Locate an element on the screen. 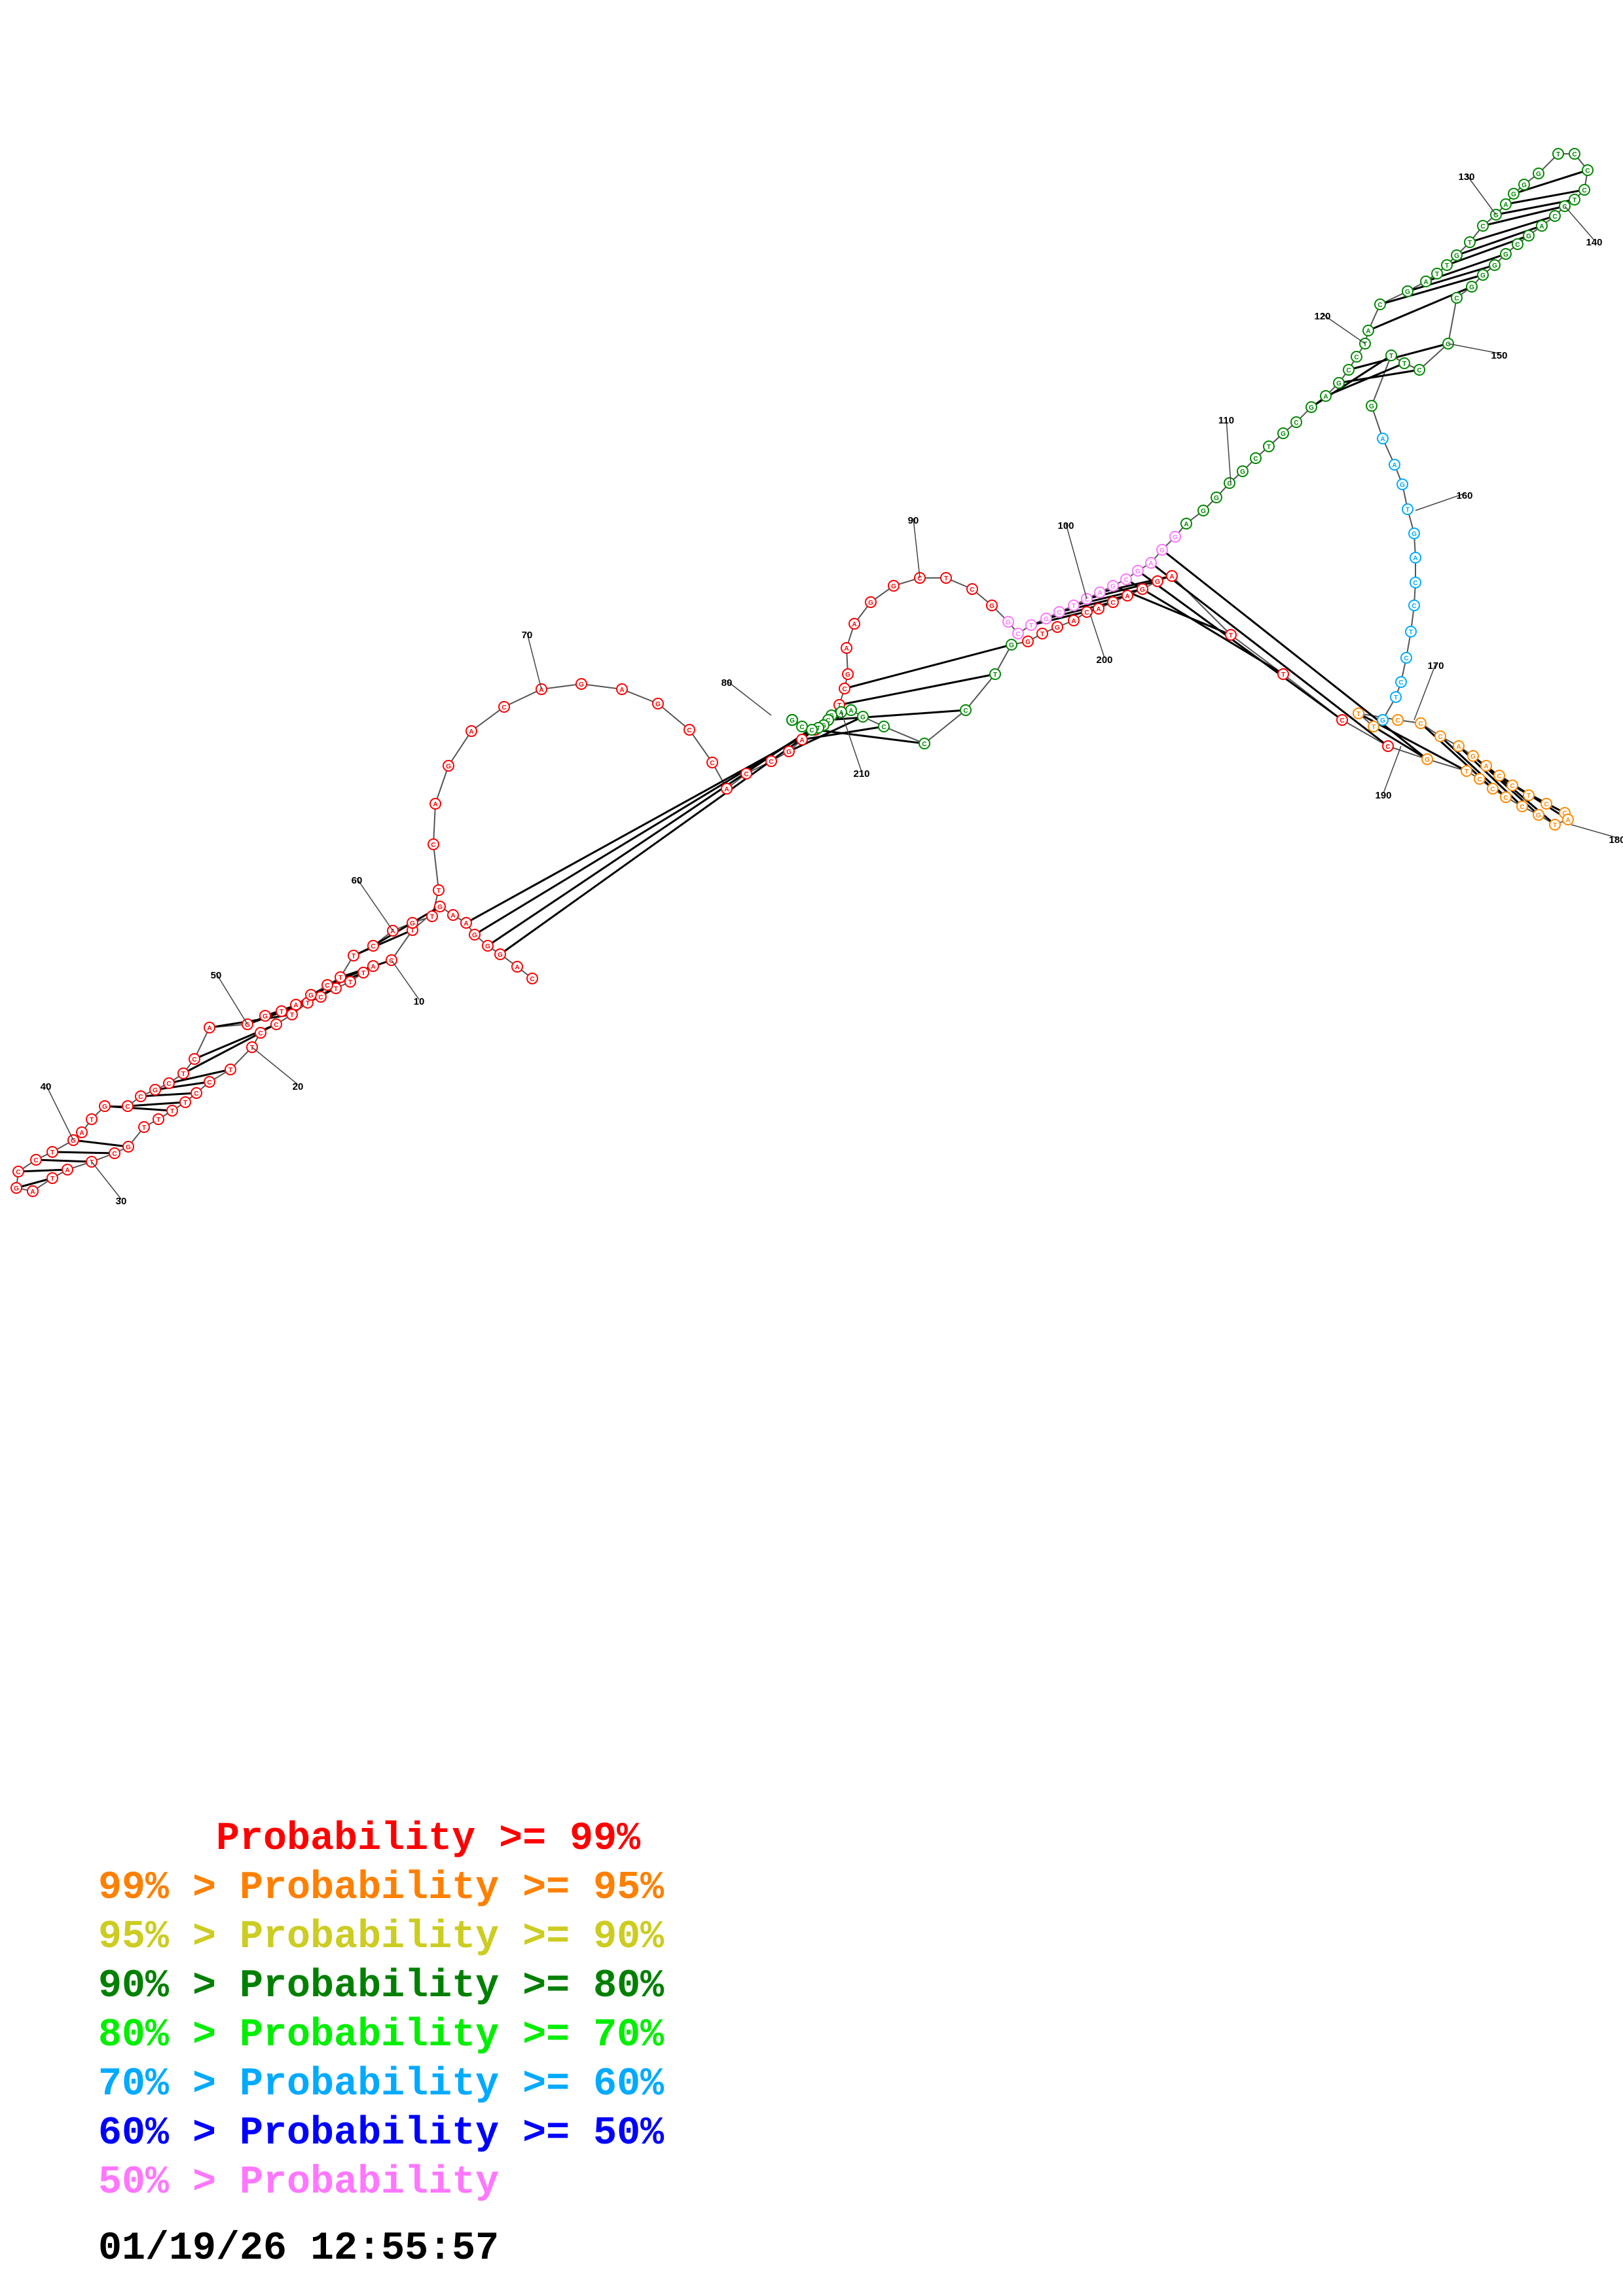 This screenshot has height=2296, width=1623. index-label: 40 is located at coordinates (46, 1086).